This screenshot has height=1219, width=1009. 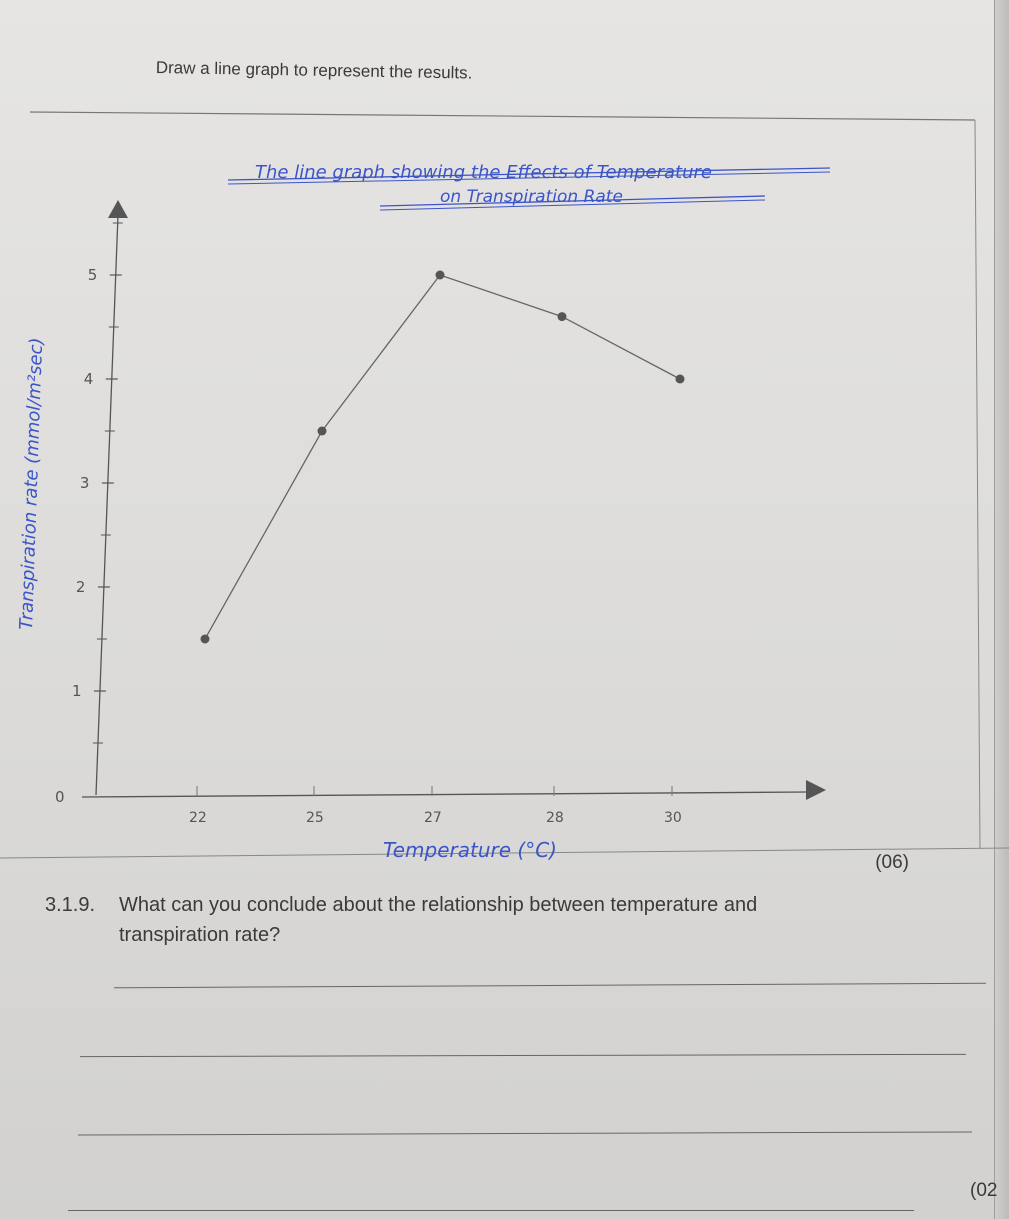 What do you see at coordinates (892, 862) in the screenshot?
I see `graph-marks: (06)` at bounding box center [892, 862].